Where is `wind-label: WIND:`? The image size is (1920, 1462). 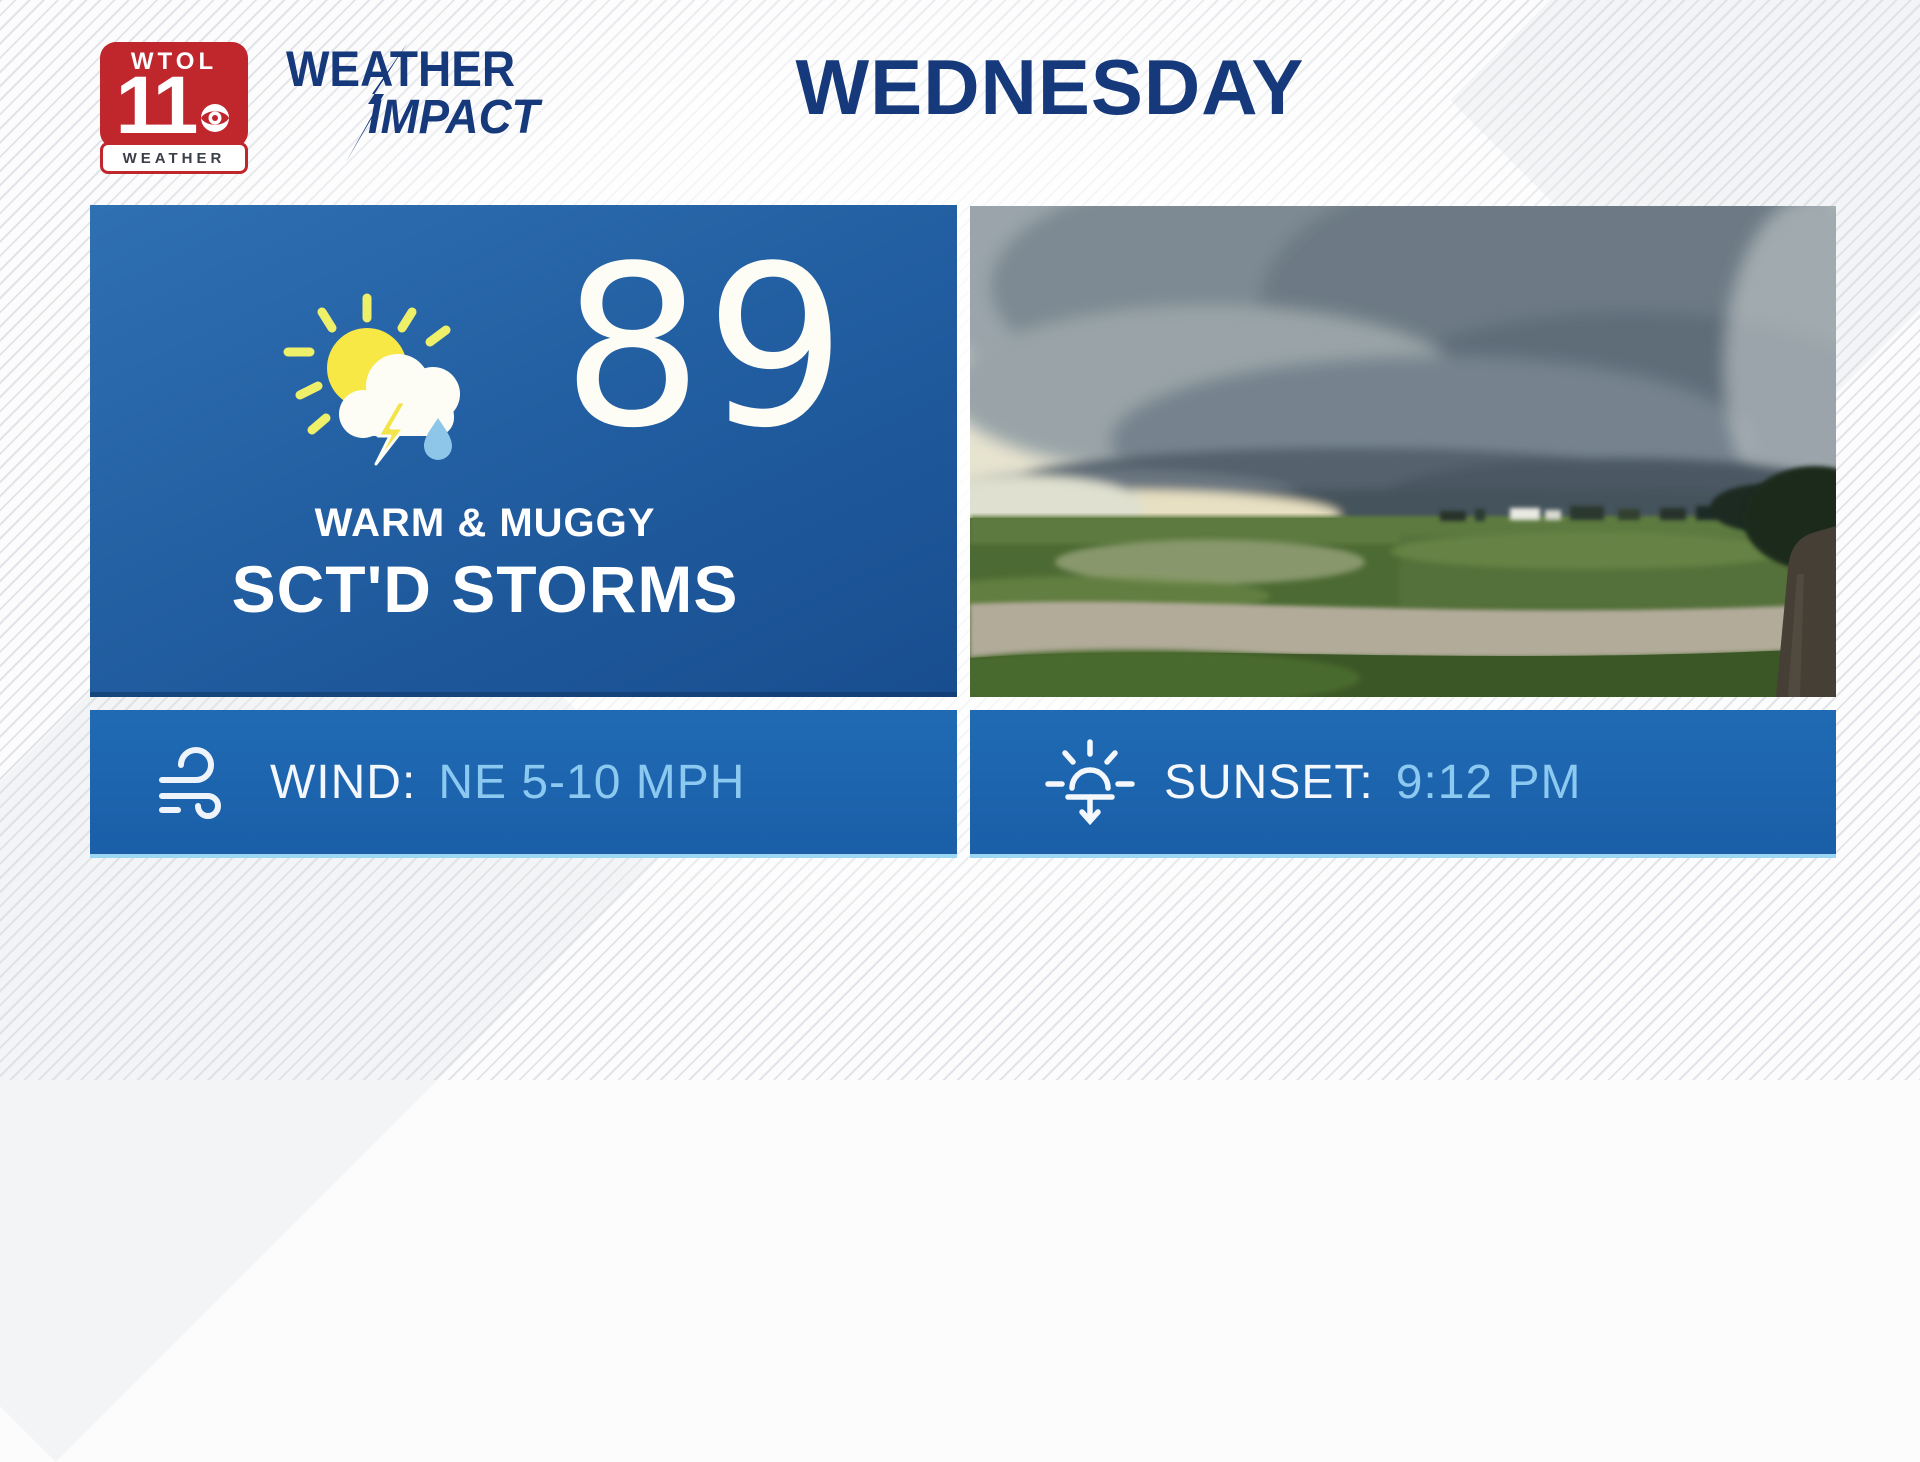
wind-label: WIND: is located at coordinates (343, 782).